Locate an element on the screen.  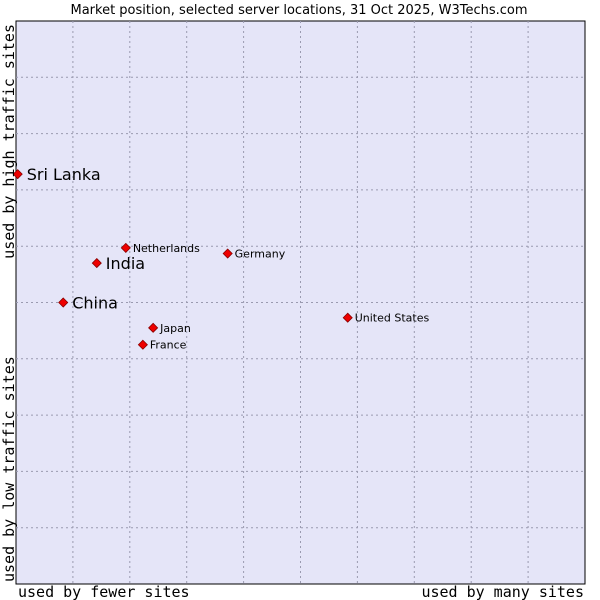
data-point-germany: Germany is located at coordinates (254, 254).